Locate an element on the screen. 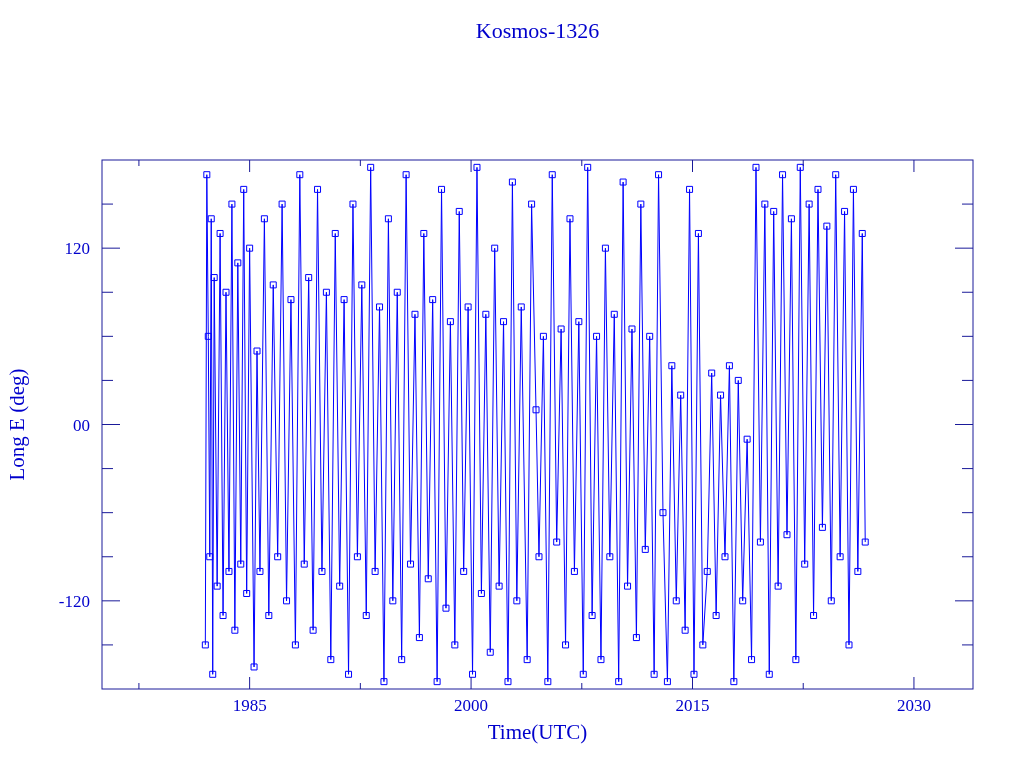  chart-title: Kosmos-1326 is located at coordinates (537, 30).